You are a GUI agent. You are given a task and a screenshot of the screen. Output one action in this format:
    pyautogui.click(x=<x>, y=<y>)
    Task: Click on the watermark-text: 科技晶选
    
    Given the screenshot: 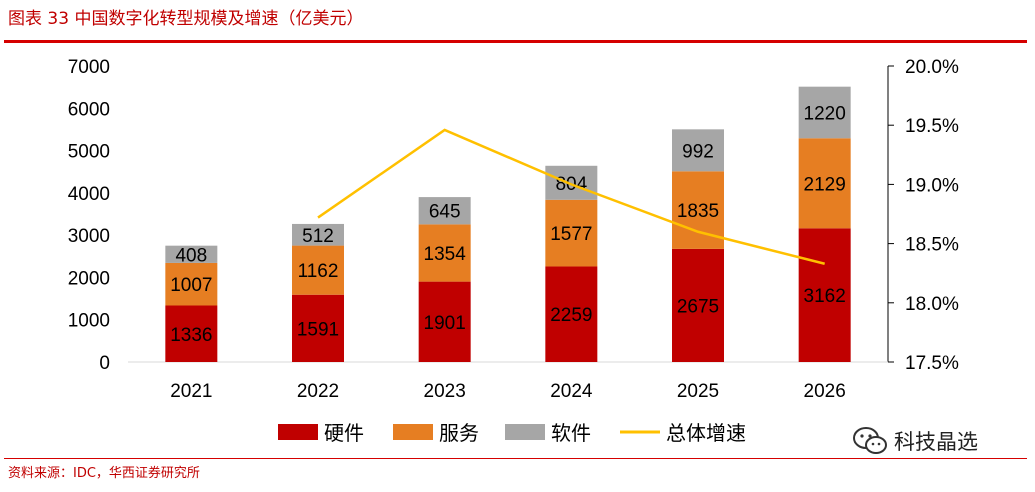 What is the action you would take?
    pyautogui.click(x=936, y=442)
    